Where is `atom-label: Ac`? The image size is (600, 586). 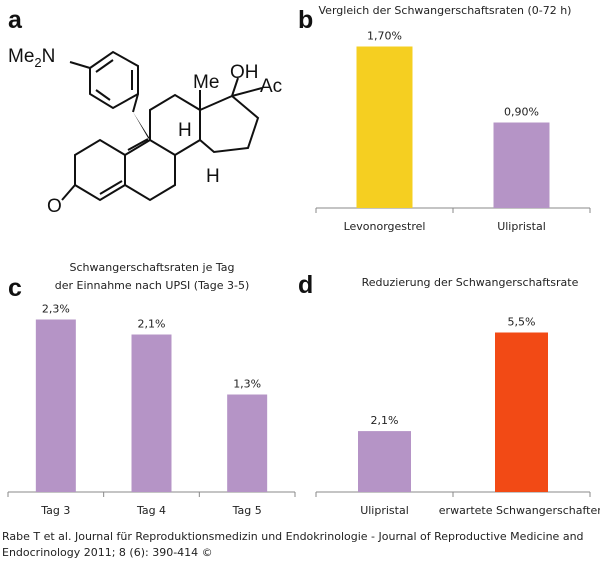 atom-label: Ac is located at coordinates (271, 86).